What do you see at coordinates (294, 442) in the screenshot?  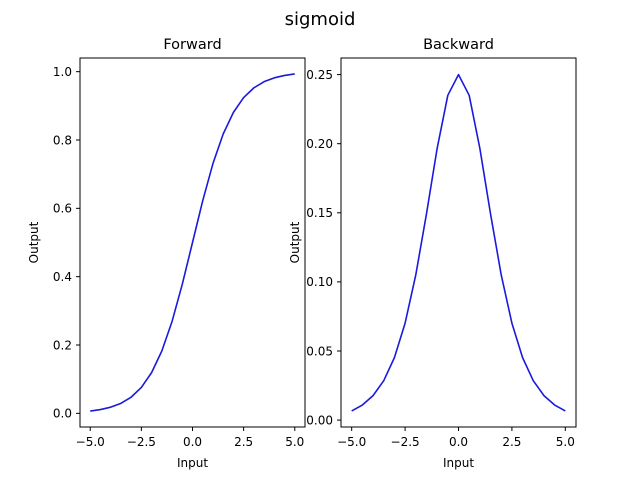 I see `forward-x-tick-label: 5.0` at bounding box center [294, 442].